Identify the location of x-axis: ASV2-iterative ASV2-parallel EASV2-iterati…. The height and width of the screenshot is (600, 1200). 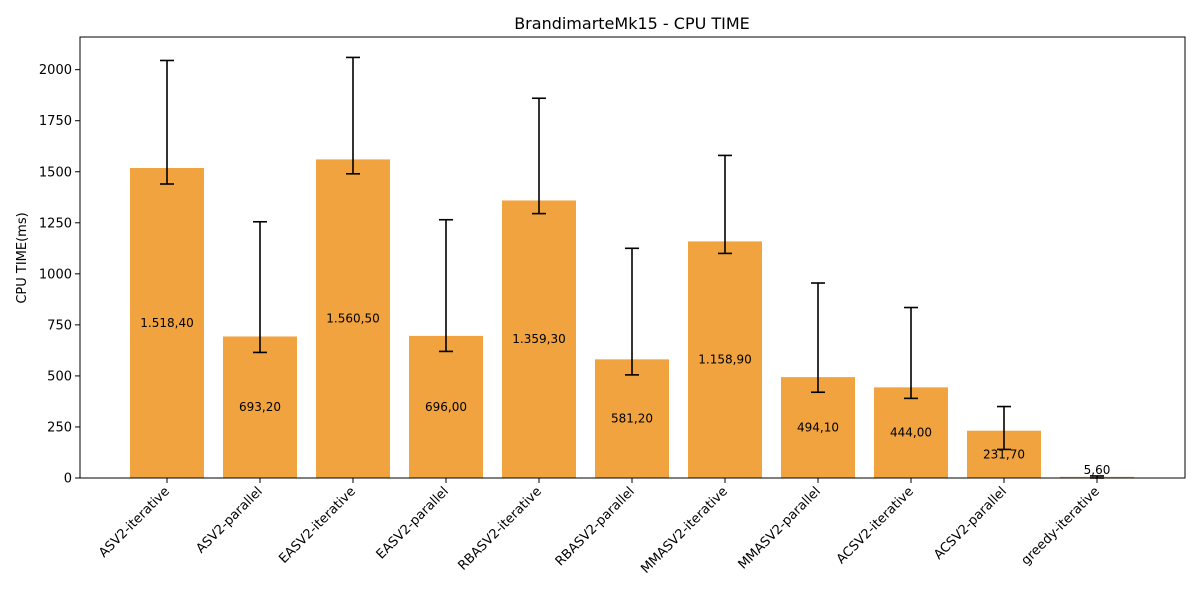
(599, 527).